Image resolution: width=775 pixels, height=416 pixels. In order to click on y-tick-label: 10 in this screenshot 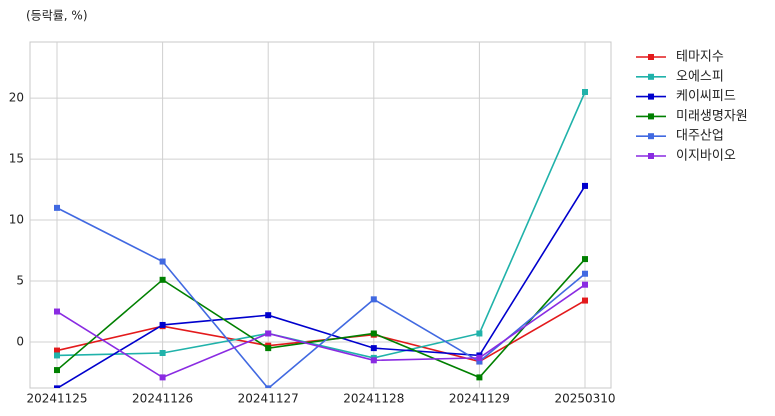, I will do `click(16, 220)`.